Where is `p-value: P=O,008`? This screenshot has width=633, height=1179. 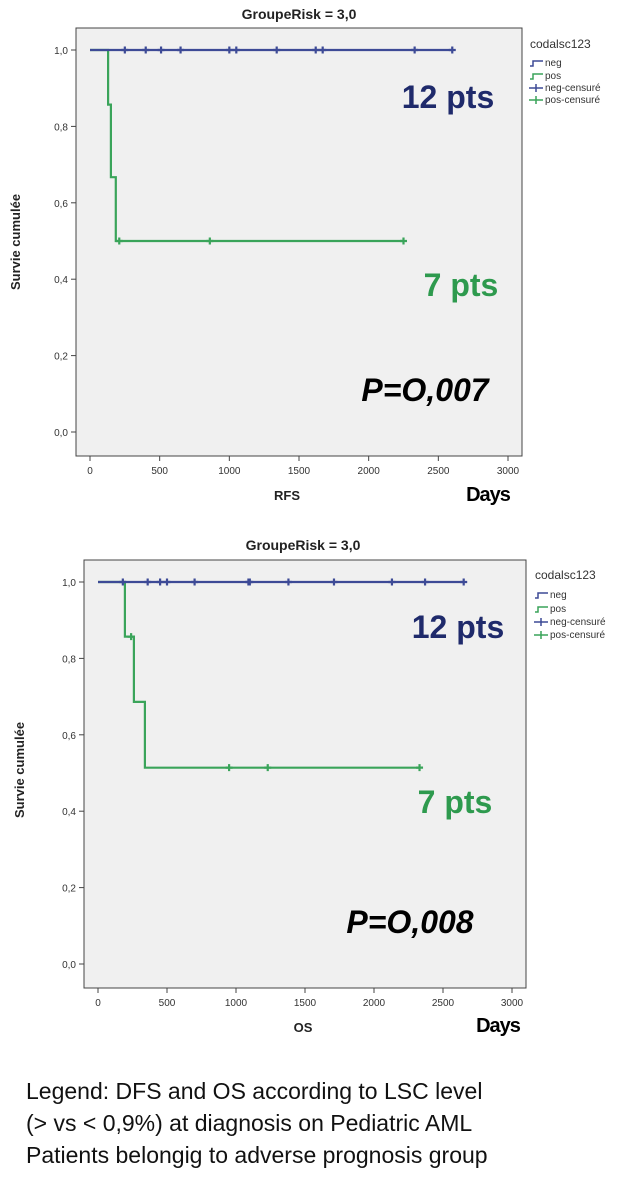 p-value: P=O,008 is located at coordinates (409, 922).